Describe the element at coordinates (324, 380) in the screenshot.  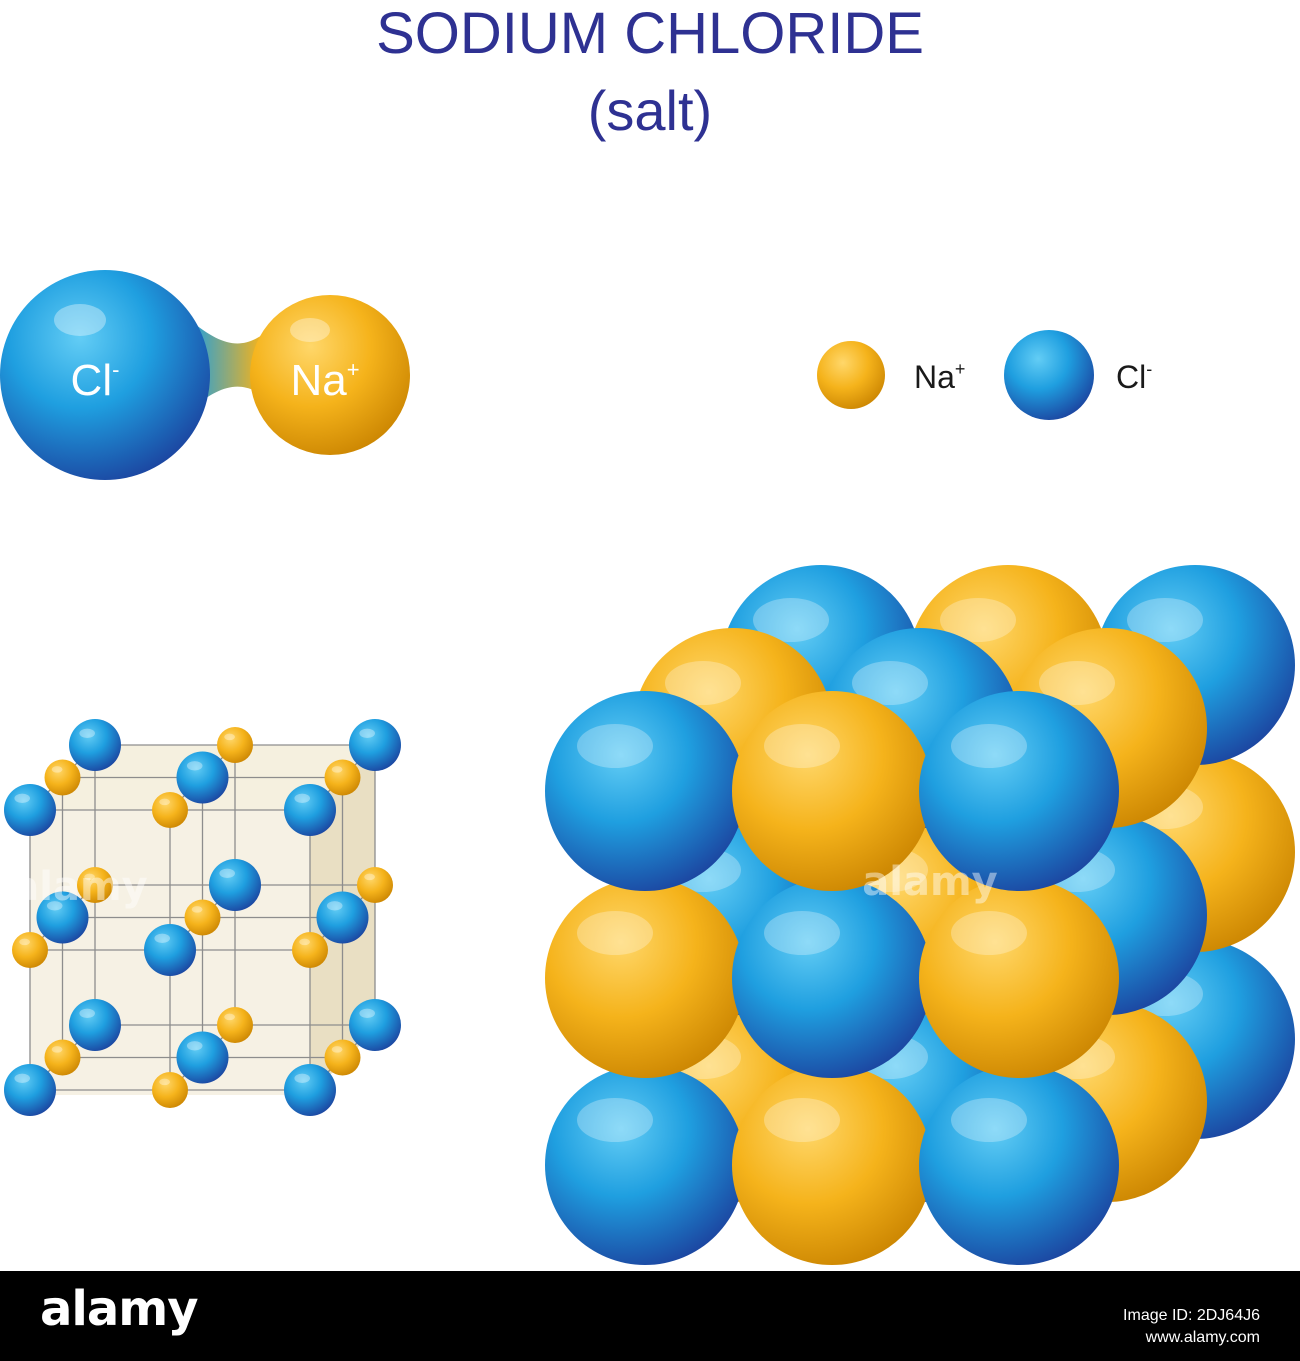
I see `molecule-na-label: Na+` at that location.